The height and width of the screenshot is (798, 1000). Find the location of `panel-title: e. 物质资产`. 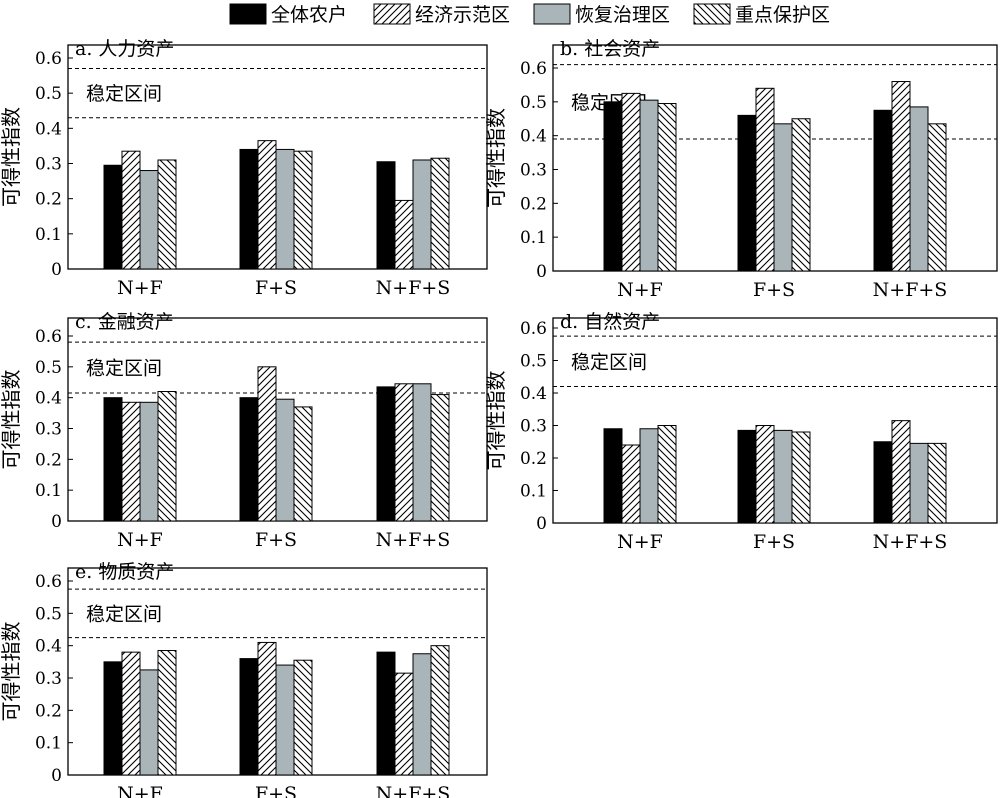

panel-title: e. 物质资产 is located at coordinates (124, 572).